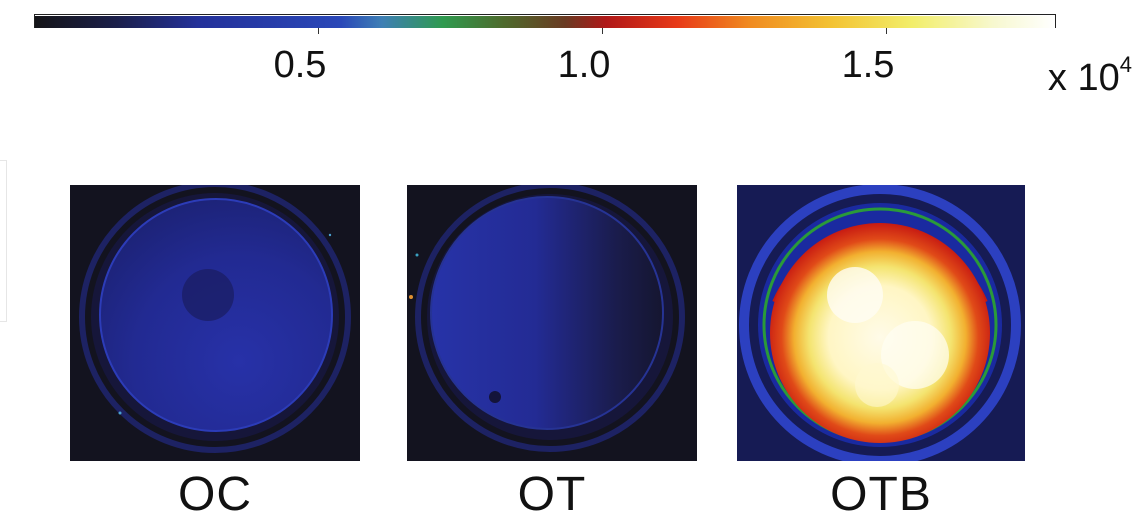  I want to click on colorbar, so click(545, 21).